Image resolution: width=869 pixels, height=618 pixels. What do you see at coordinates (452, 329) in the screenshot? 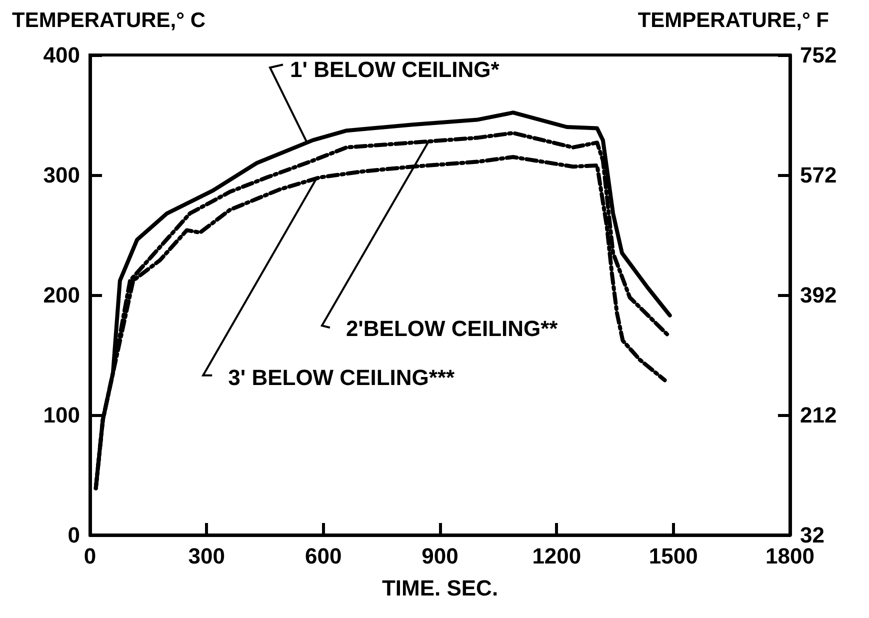
I see `annotation: 2'BELOW CEILING**` at bounding box center [452, 329].